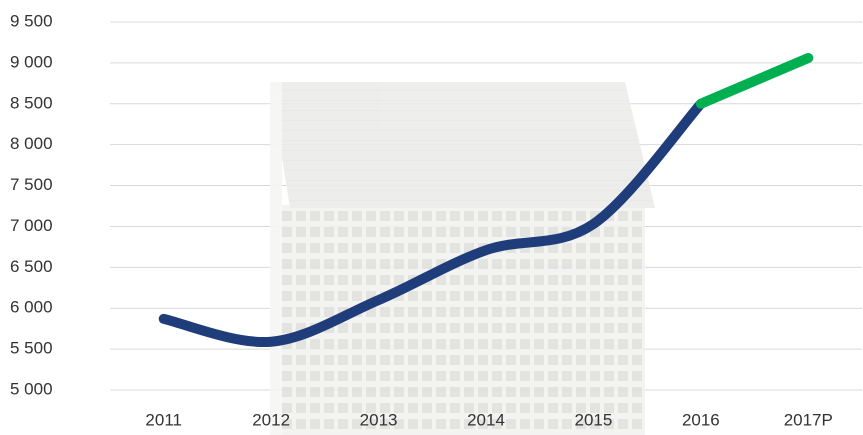 The image size is (863, 435). Describe the element at coordinates (31, 348) in the screenshot. I see `y-tick-label: 5 500` at that location.